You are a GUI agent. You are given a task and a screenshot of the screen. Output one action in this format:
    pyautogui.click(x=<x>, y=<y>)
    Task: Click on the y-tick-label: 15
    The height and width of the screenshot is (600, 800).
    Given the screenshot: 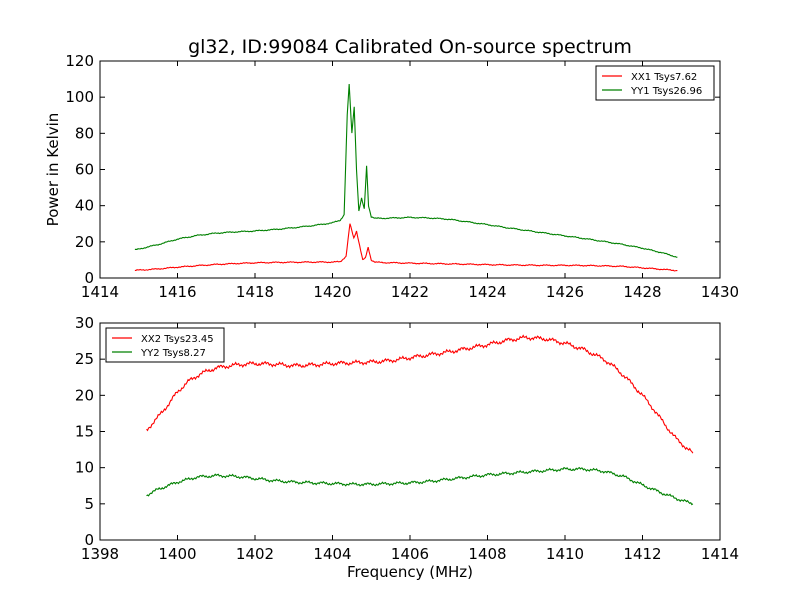 What is the action you would take?
    pyautogui.click(x=84, y=432)
    